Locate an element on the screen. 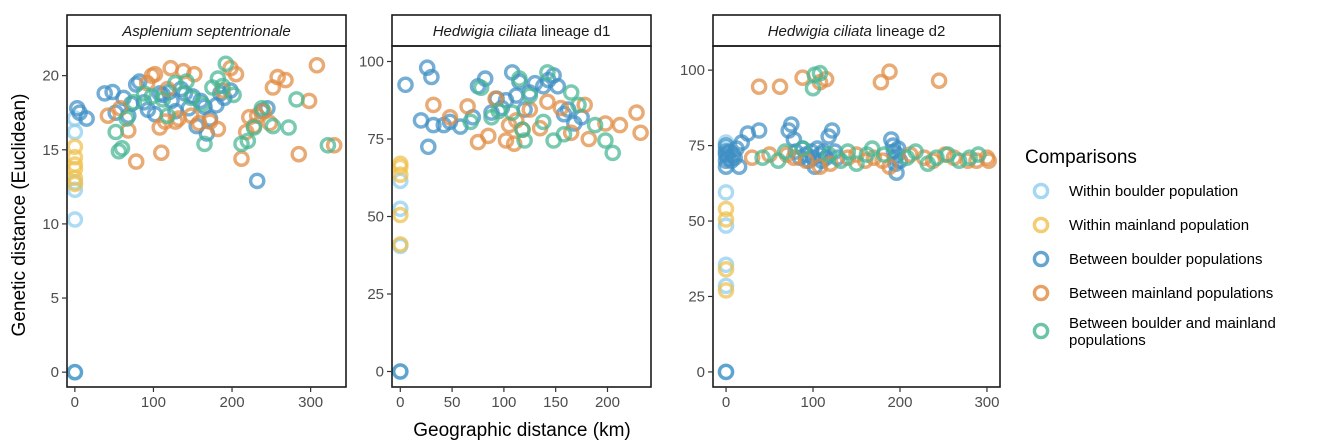 Image resolution: width=1320 pixels, height=442 pixels. legend-label-wb: Within boulder population is located at coordinates (1153, 191).